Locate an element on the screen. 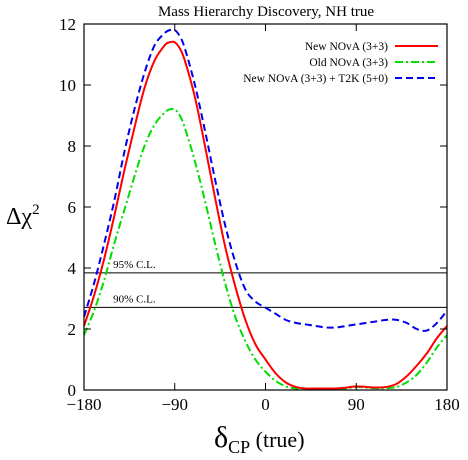 The width and height of the screenshot is (468, 460). x-tick-label-3: 90 is located at coordinates (356, 404).